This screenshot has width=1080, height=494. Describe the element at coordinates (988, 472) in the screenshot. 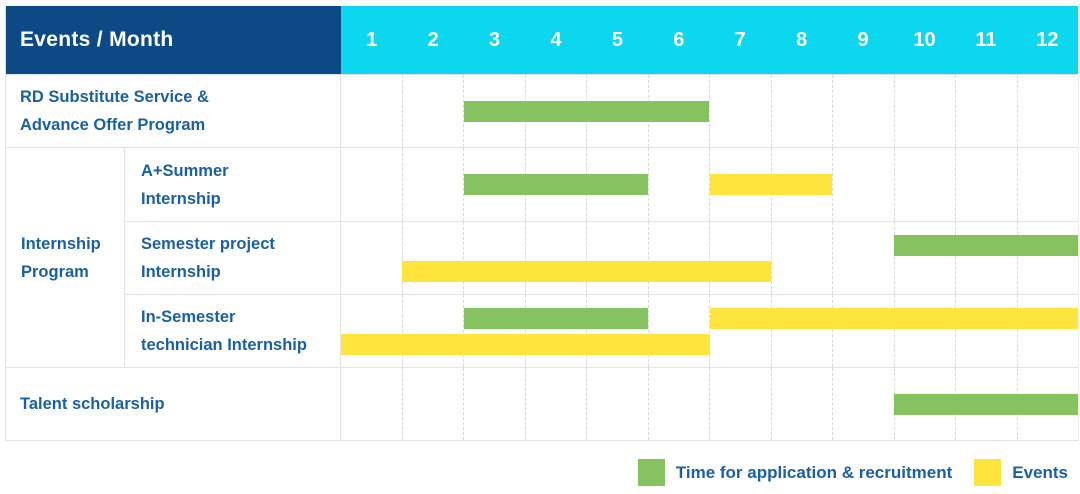

I see `legend-swatch-event` at that location.